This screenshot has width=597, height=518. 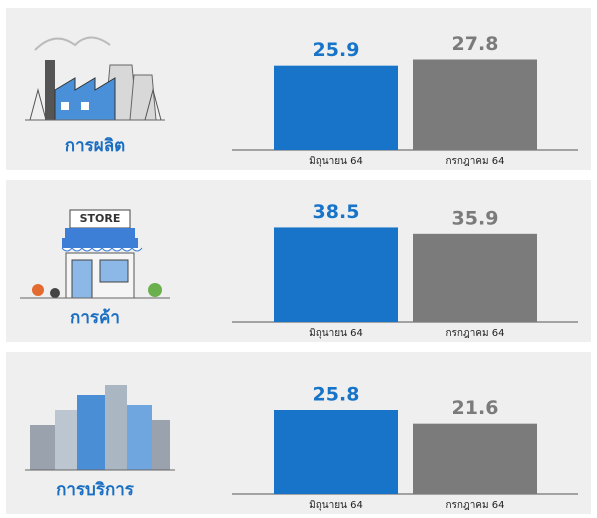 What do you see at coordinates (475, 44) in the screenshot?
I see `value-label: 27.8` at bounding box center [475, 44].